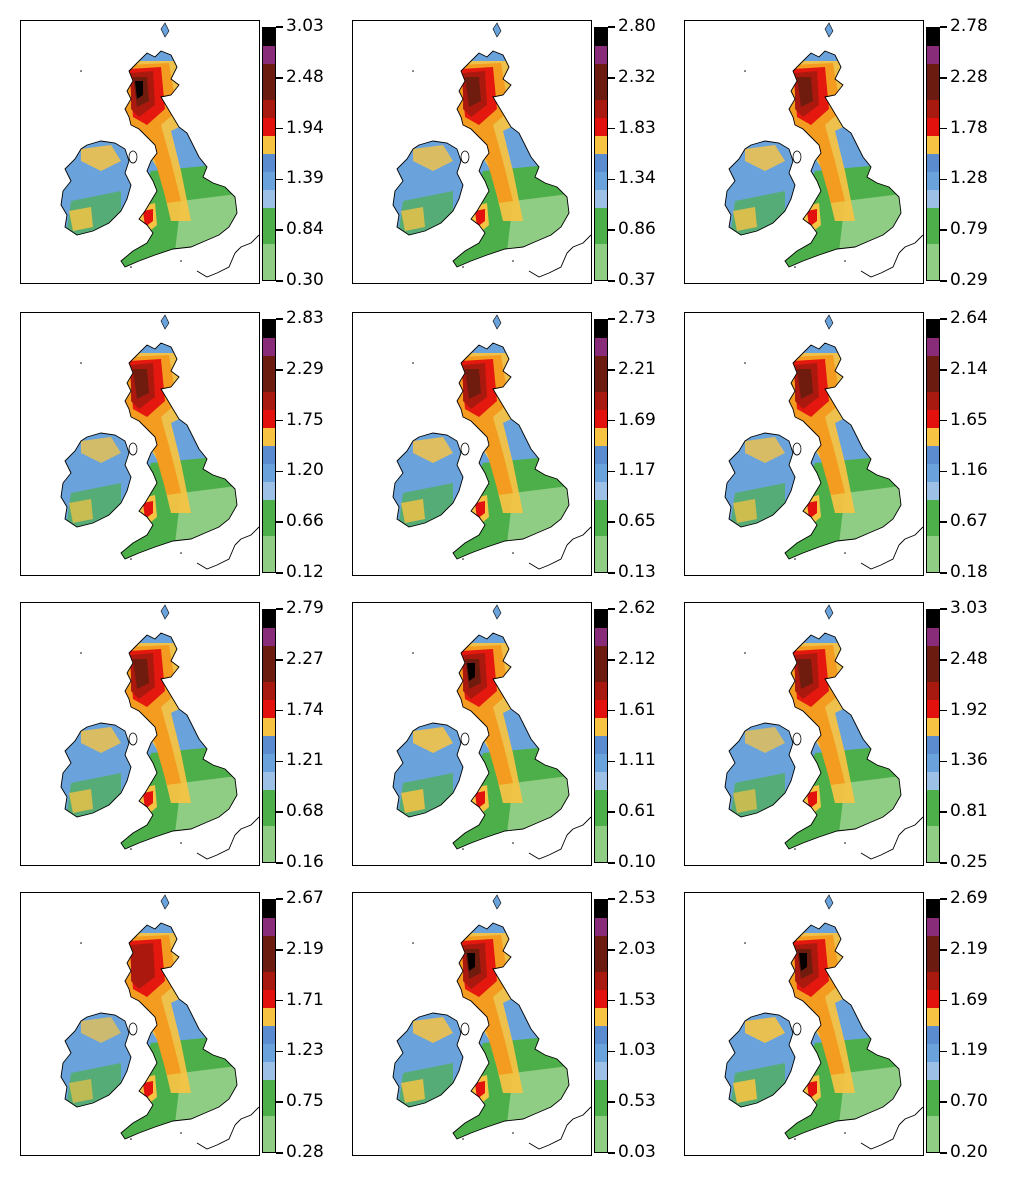 The height and width of the screenshot is (1185, 1028). Describe the element at coordinates (305, 811) in the screenshot. I see `colorbar-tick-label: 0.68` at that location.